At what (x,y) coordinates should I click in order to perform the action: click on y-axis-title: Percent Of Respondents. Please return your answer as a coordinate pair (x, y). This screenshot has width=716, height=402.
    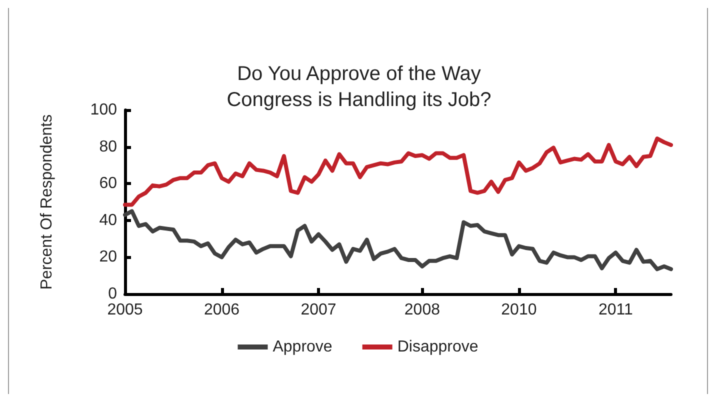
    Looking at the image, I should click on (47, 202).